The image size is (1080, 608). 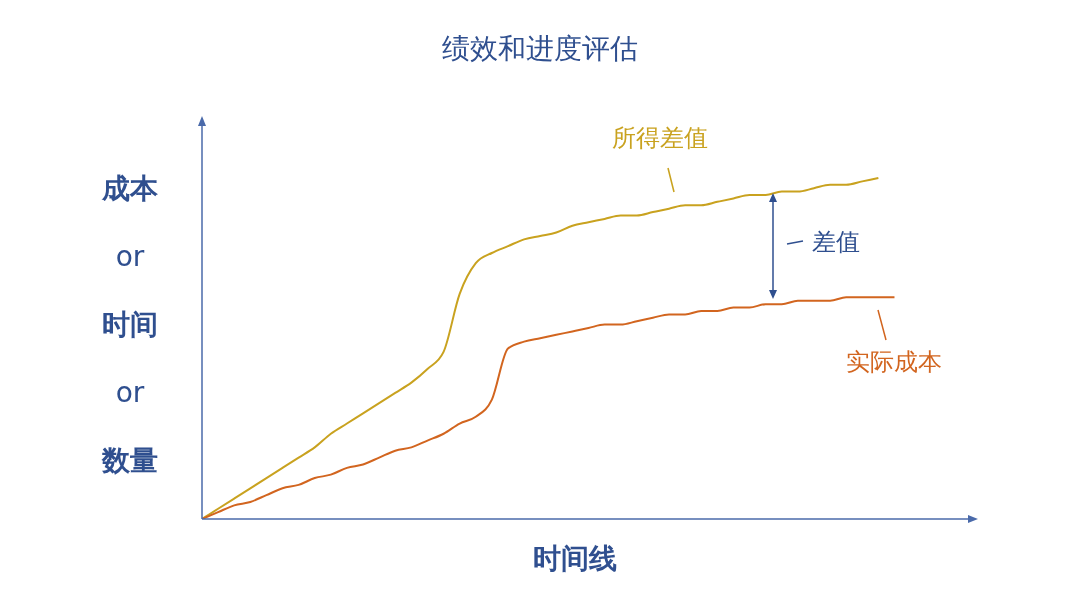 I want to click on text: 成本 or 时间 or 数量, so click(x=130, y=324).